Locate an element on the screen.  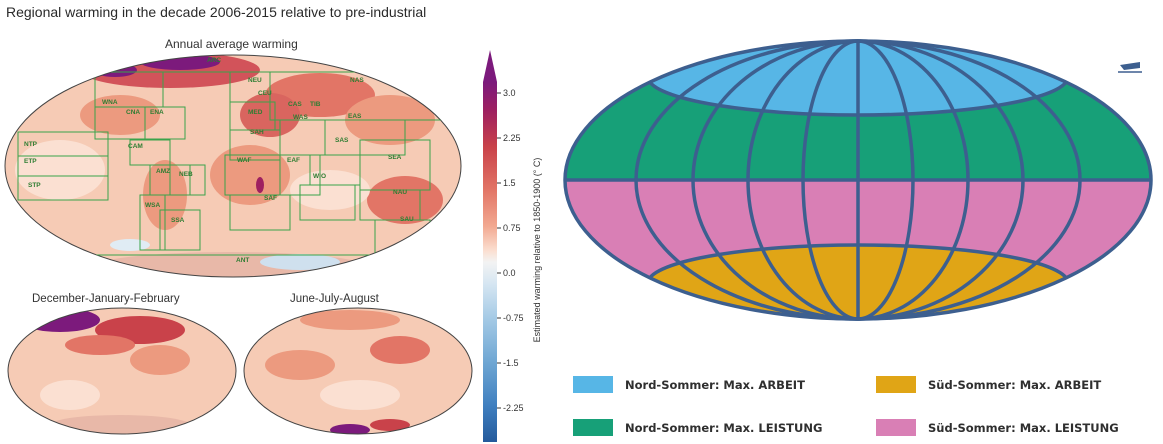
region-label-amz: AMZ is located at coordinates (163, 171).